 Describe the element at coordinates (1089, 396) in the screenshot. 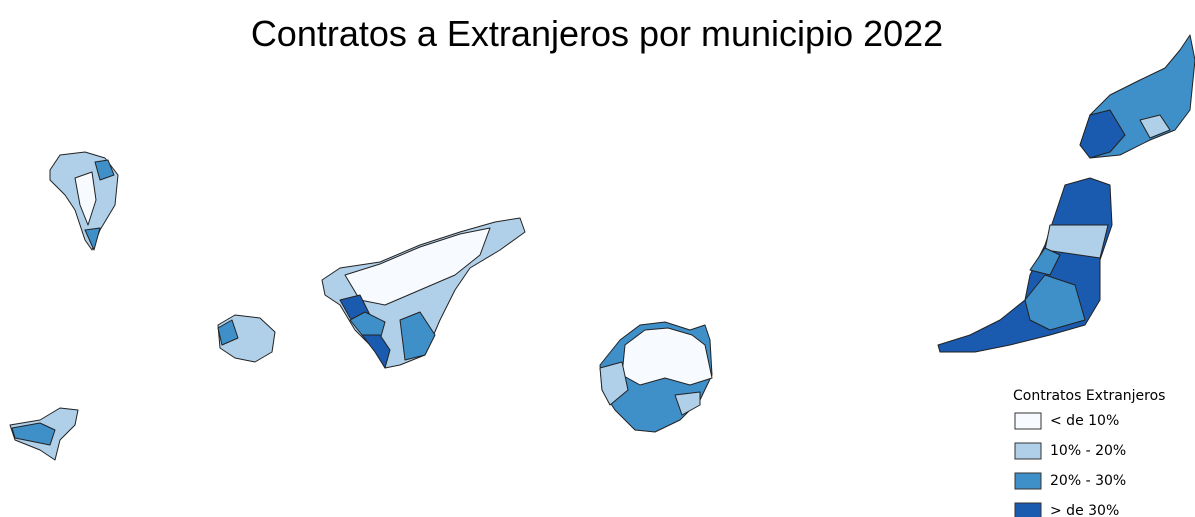

I see `legend-title: Contratos Extranjeros` at that location.